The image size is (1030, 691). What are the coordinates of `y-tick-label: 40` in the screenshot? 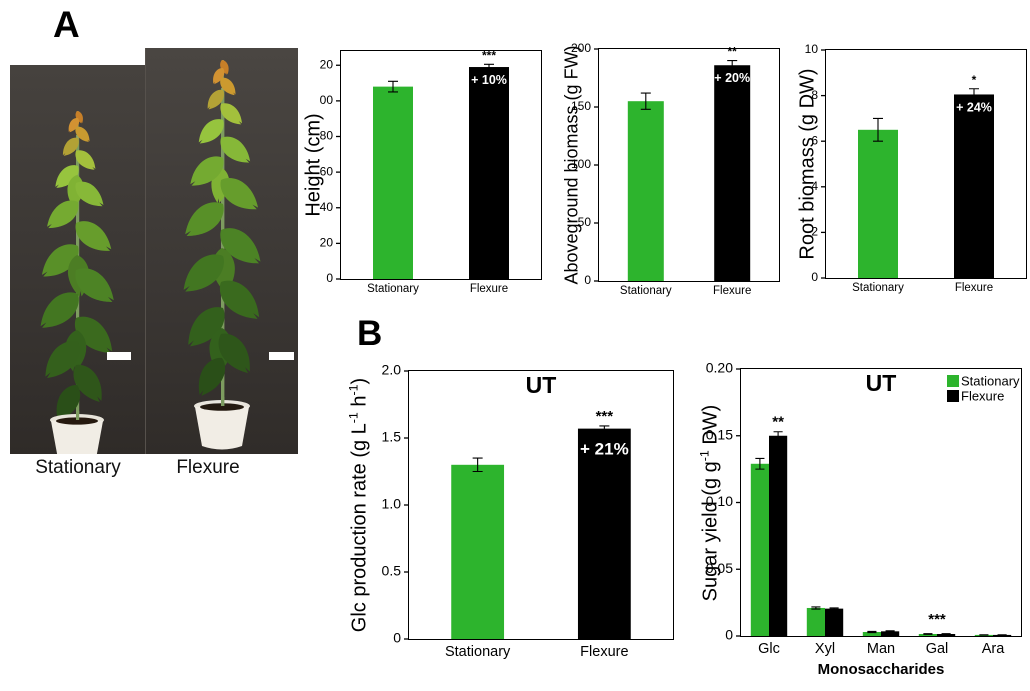 It's located at (327, 207).